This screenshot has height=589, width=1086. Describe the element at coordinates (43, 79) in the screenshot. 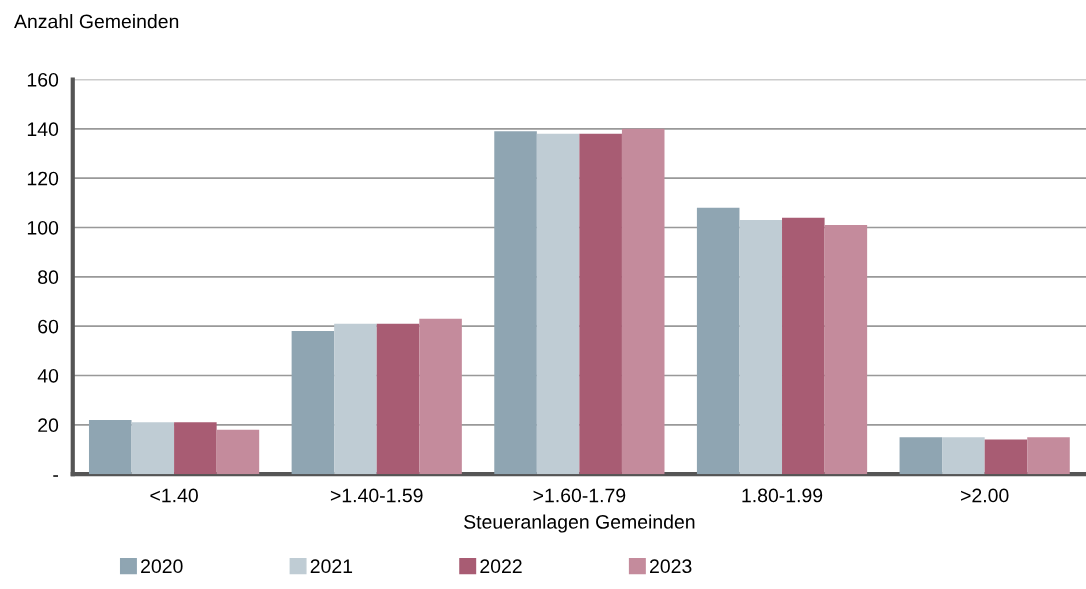

I see `y-tick-label: 160` at that location.